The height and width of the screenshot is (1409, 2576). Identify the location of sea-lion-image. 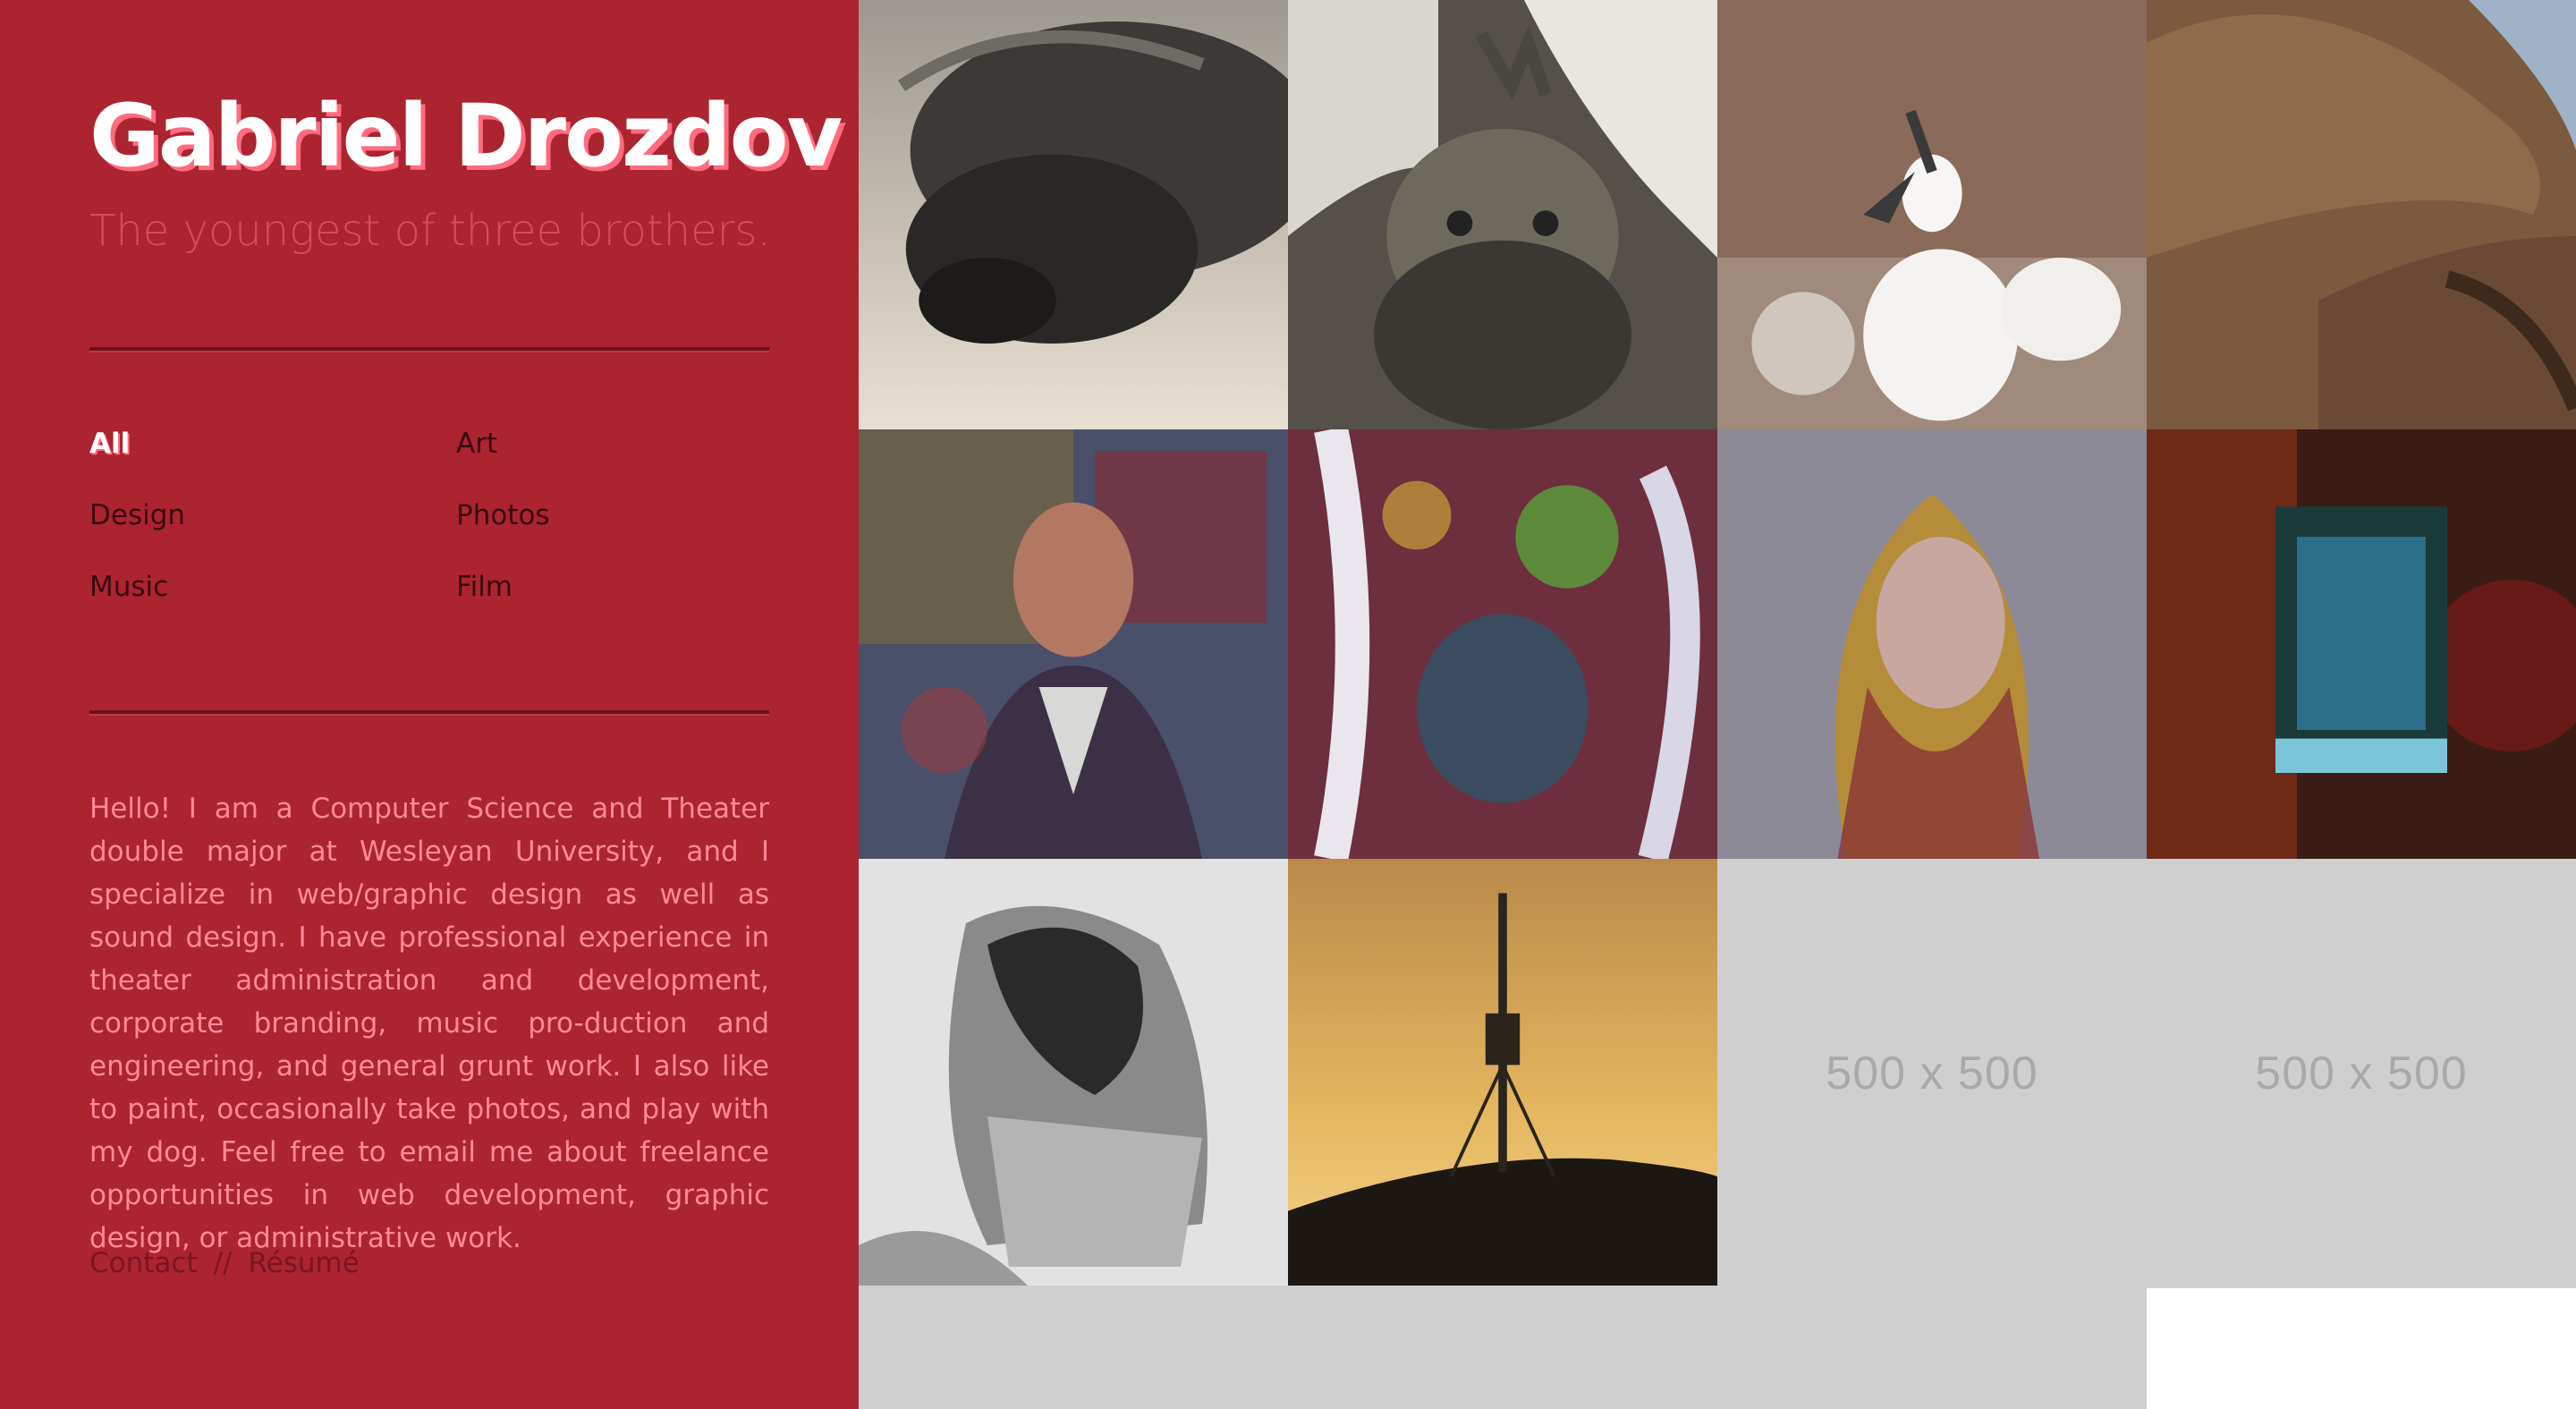
(2361, 215).